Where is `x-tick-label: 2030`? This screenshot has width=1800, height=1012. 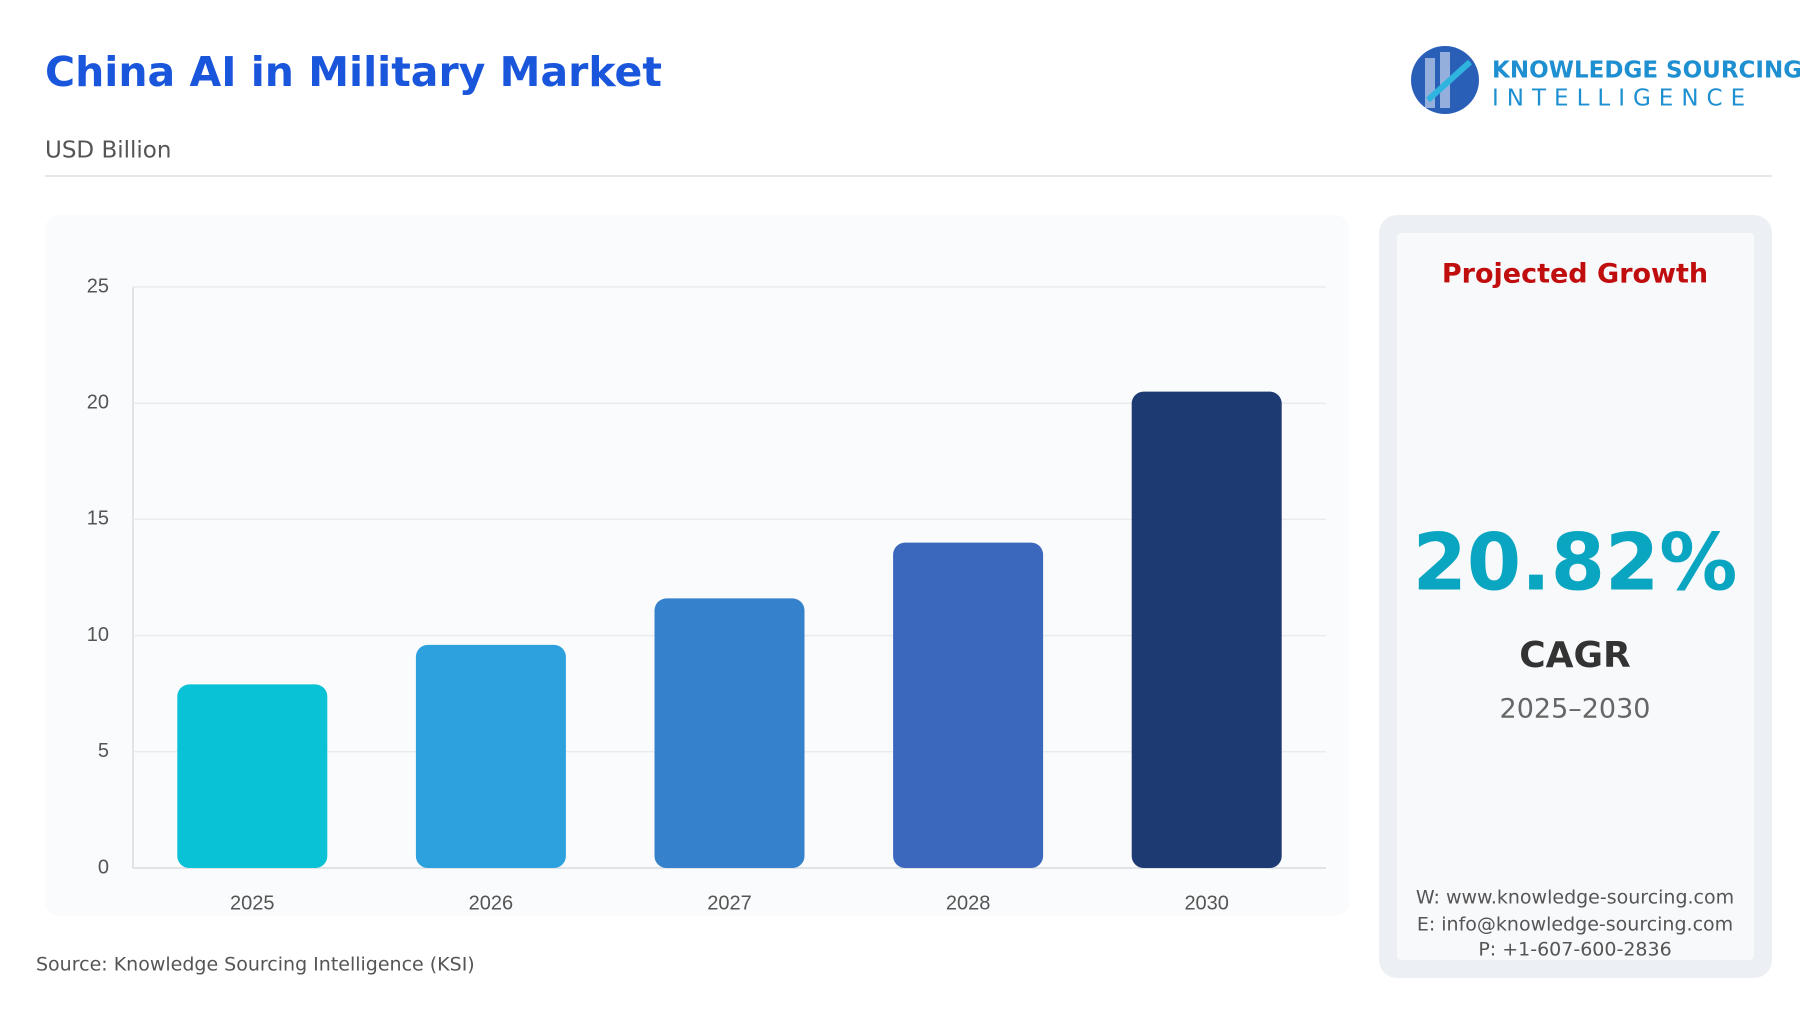 x-tick-label: 2030 is located at coordinates (1206, 903).